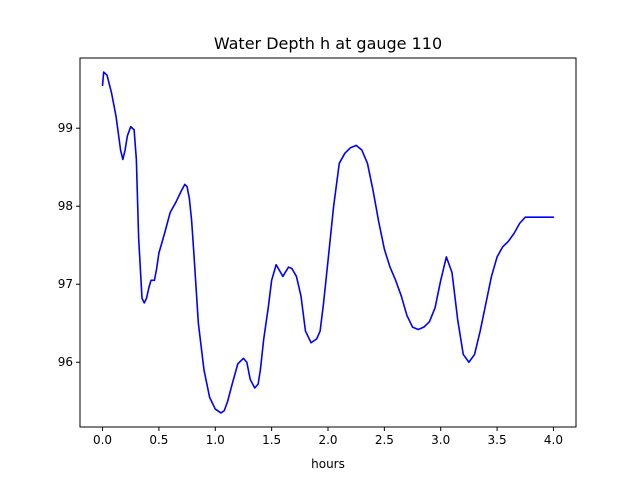  I want to click on x-tick-label: 3.0, so click(440, 440).